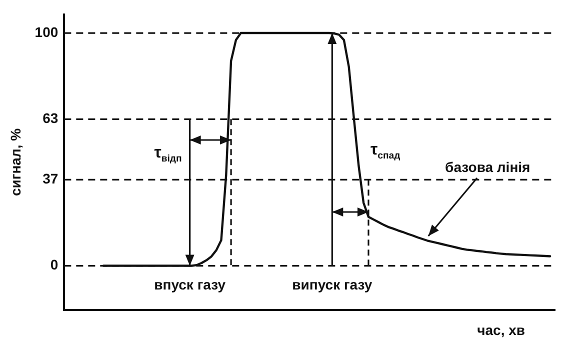 This screenshot has width=567, height=340. I want to click on y-axis-title: сигнал, %, so click(15, 162).